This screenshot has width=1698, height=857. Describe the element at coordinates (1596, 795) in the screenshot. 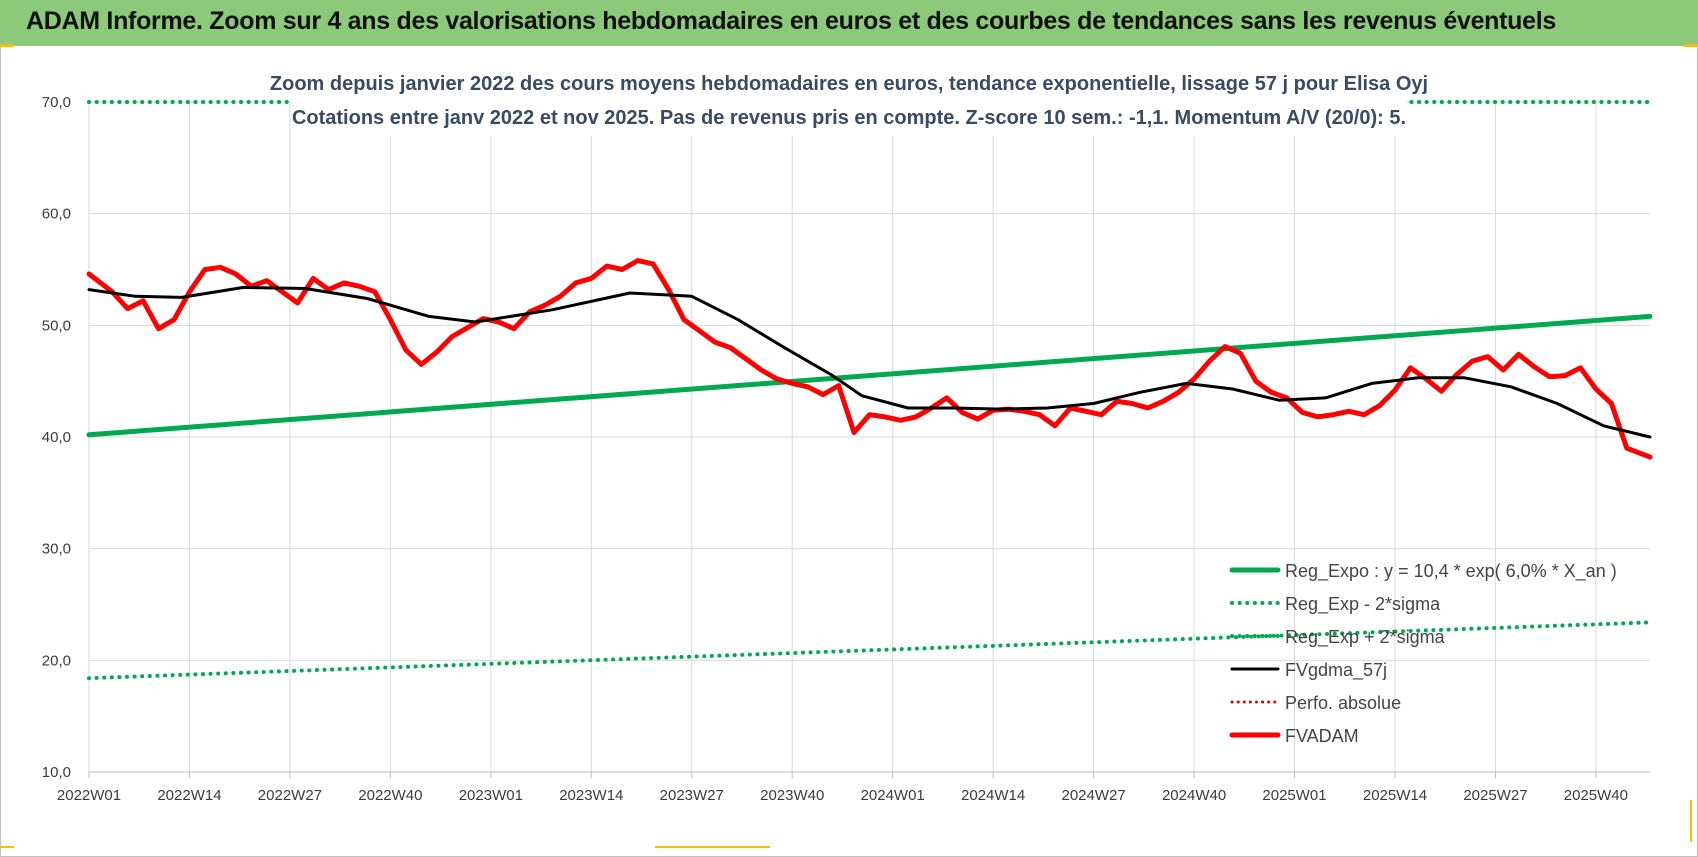

I see `x-tick-label: 2025W40` at that location.